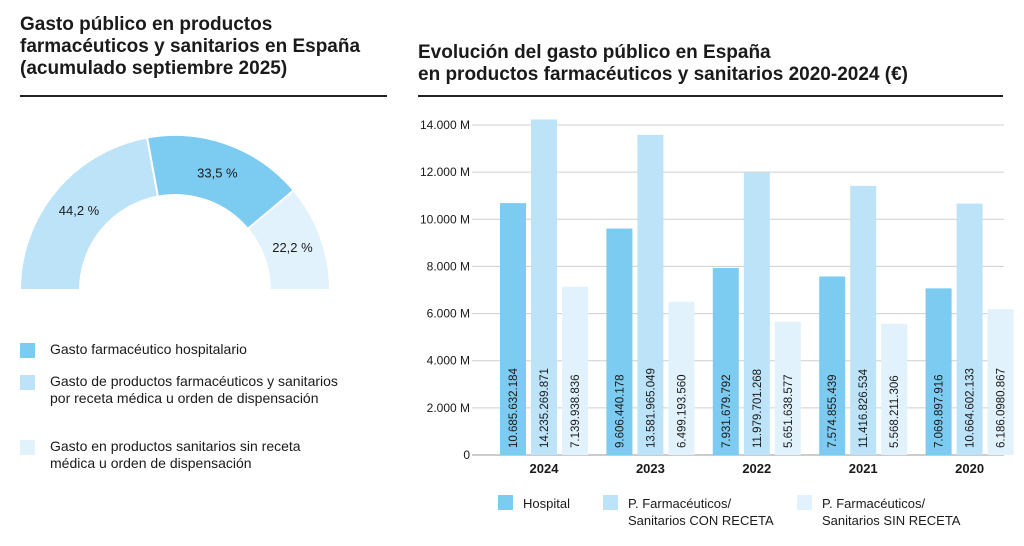  What do you see at coordinates (79, 210) in the screenshot?
I see `pie-slice-label-0: 44,2 %` at bounding box center [79, 210].